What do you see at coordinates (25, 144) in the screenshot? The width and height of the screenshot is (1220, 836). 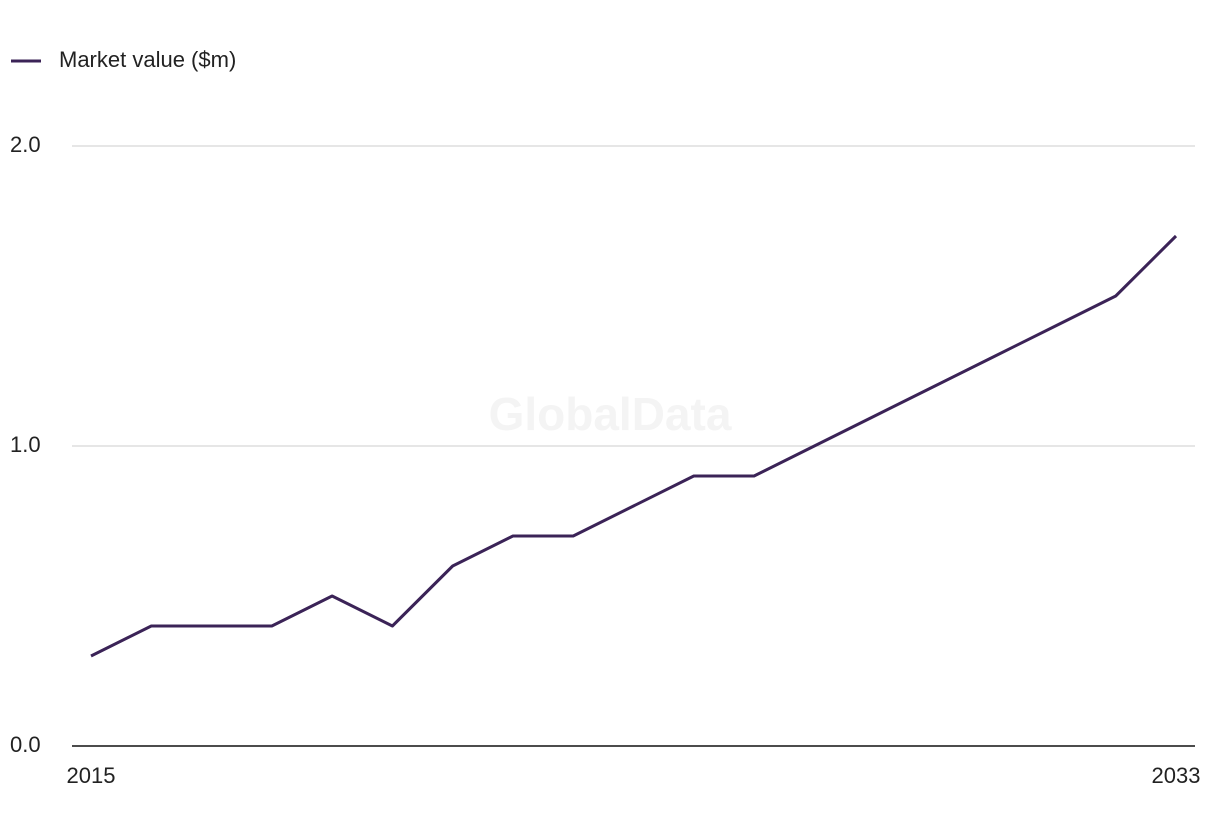 I see `y-tick-label: 2.0` at bounding box center [25, 144].